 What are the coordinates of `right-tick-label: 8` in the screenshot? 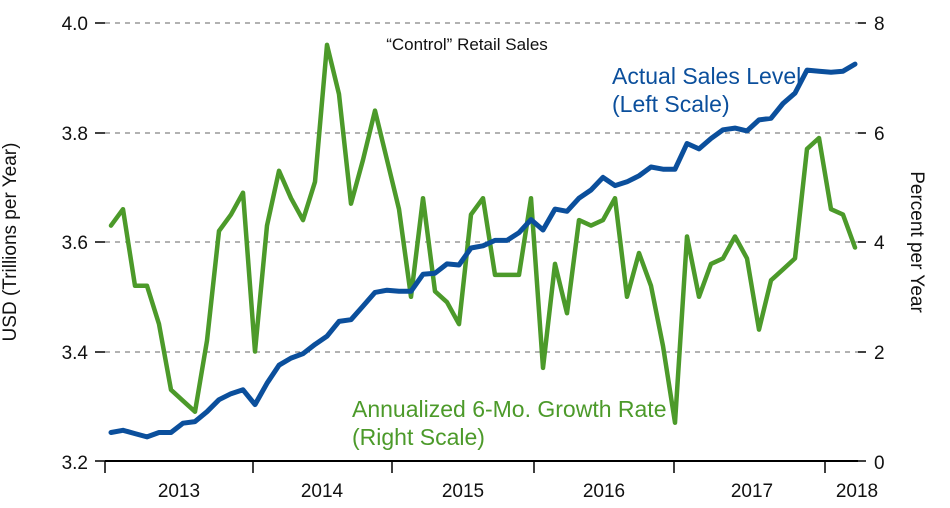 It's located at (879, 24).